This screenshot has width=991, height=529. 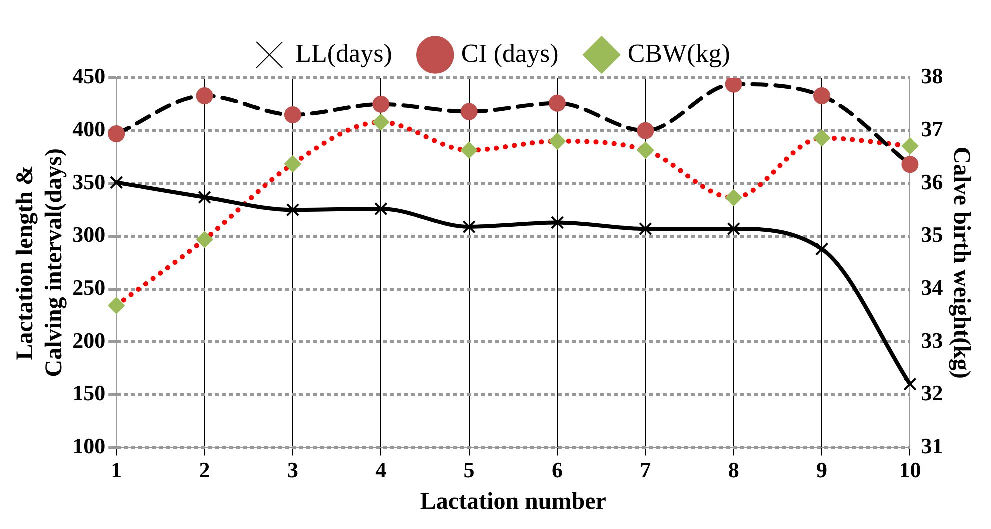 I want to click on x-tick-label: 9, so click(x=822, y=470).